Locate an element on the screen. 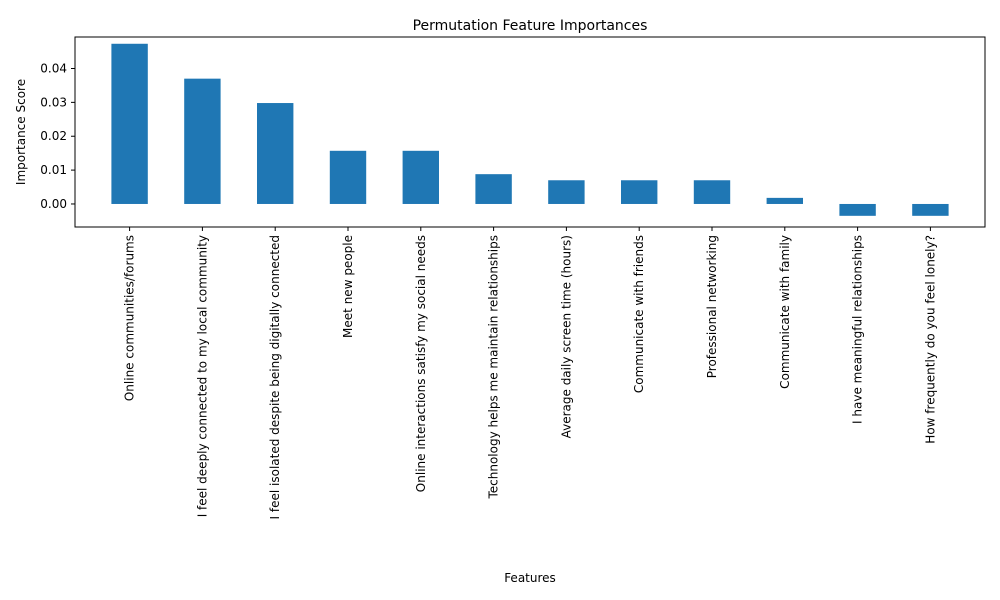 Image resolution: width=1000 pixels, height=600 pixels. x-tick-label-11: How frequently do you feel lonely? is located at coordinates (930, 339).